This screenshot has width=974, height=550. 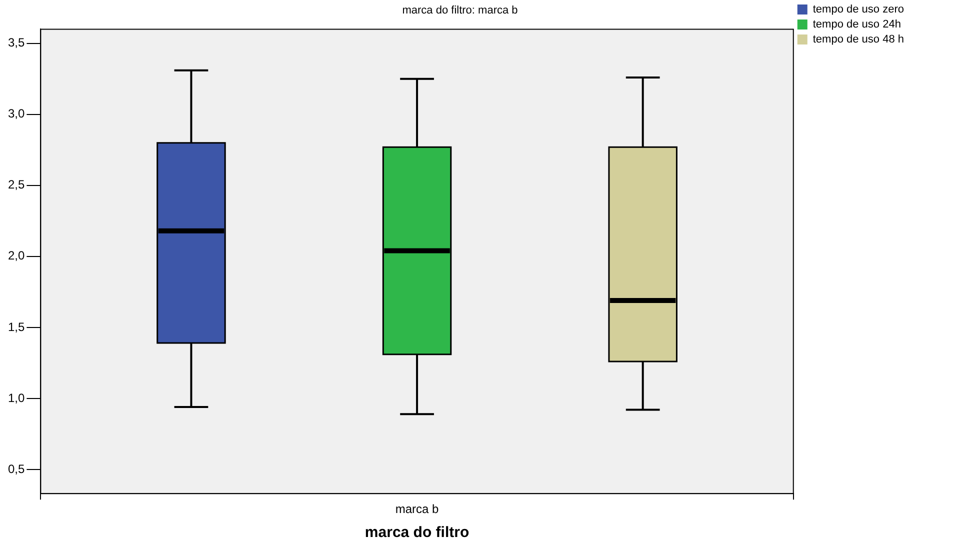 What do you see at coordinates (16, 327) in the screenshot?
I see `y-tick-label: 1,5` at bounding box center [16, 327].